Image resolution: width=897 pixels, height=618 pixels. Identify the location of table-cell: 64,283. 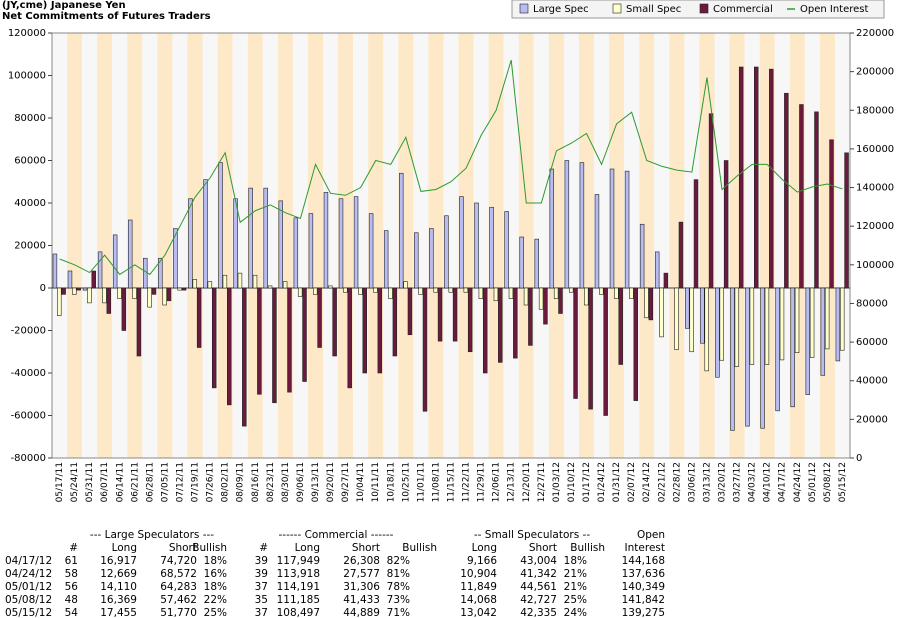
(178, 587).